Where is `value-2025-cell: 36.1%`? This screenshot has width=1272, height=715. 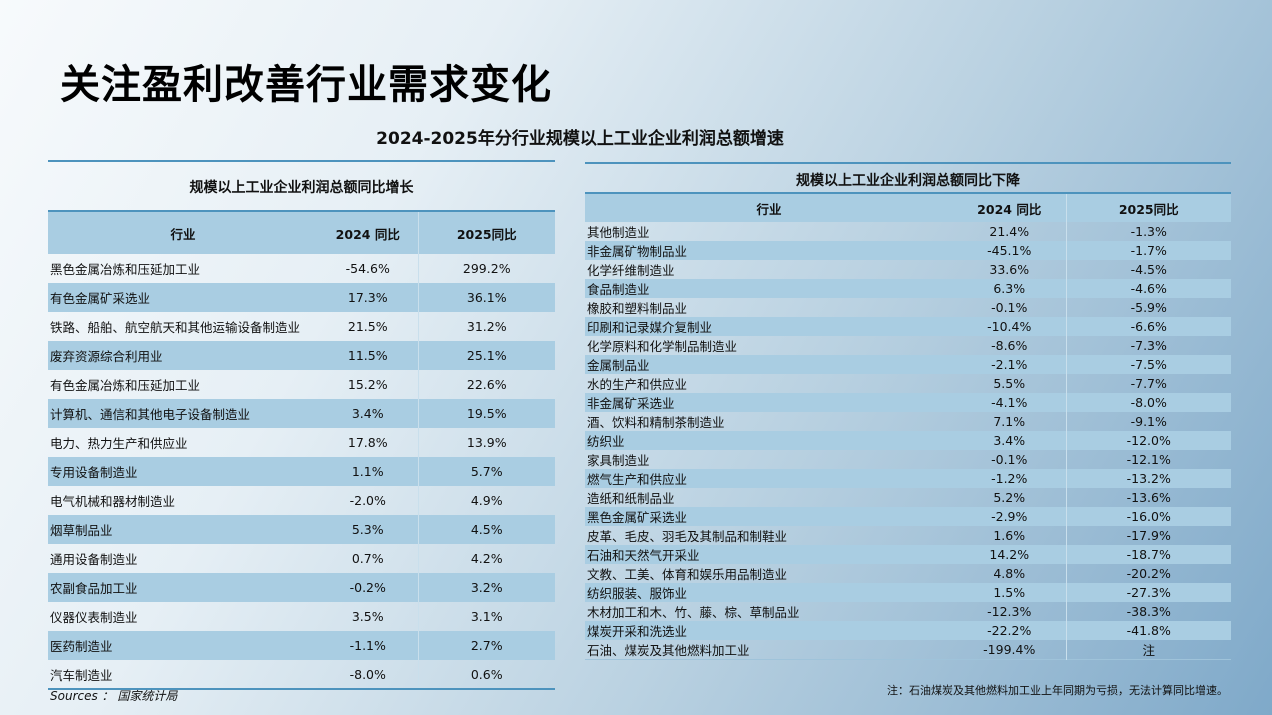 value-2025-cell: 36.1% is located at coordinates (486, 297).